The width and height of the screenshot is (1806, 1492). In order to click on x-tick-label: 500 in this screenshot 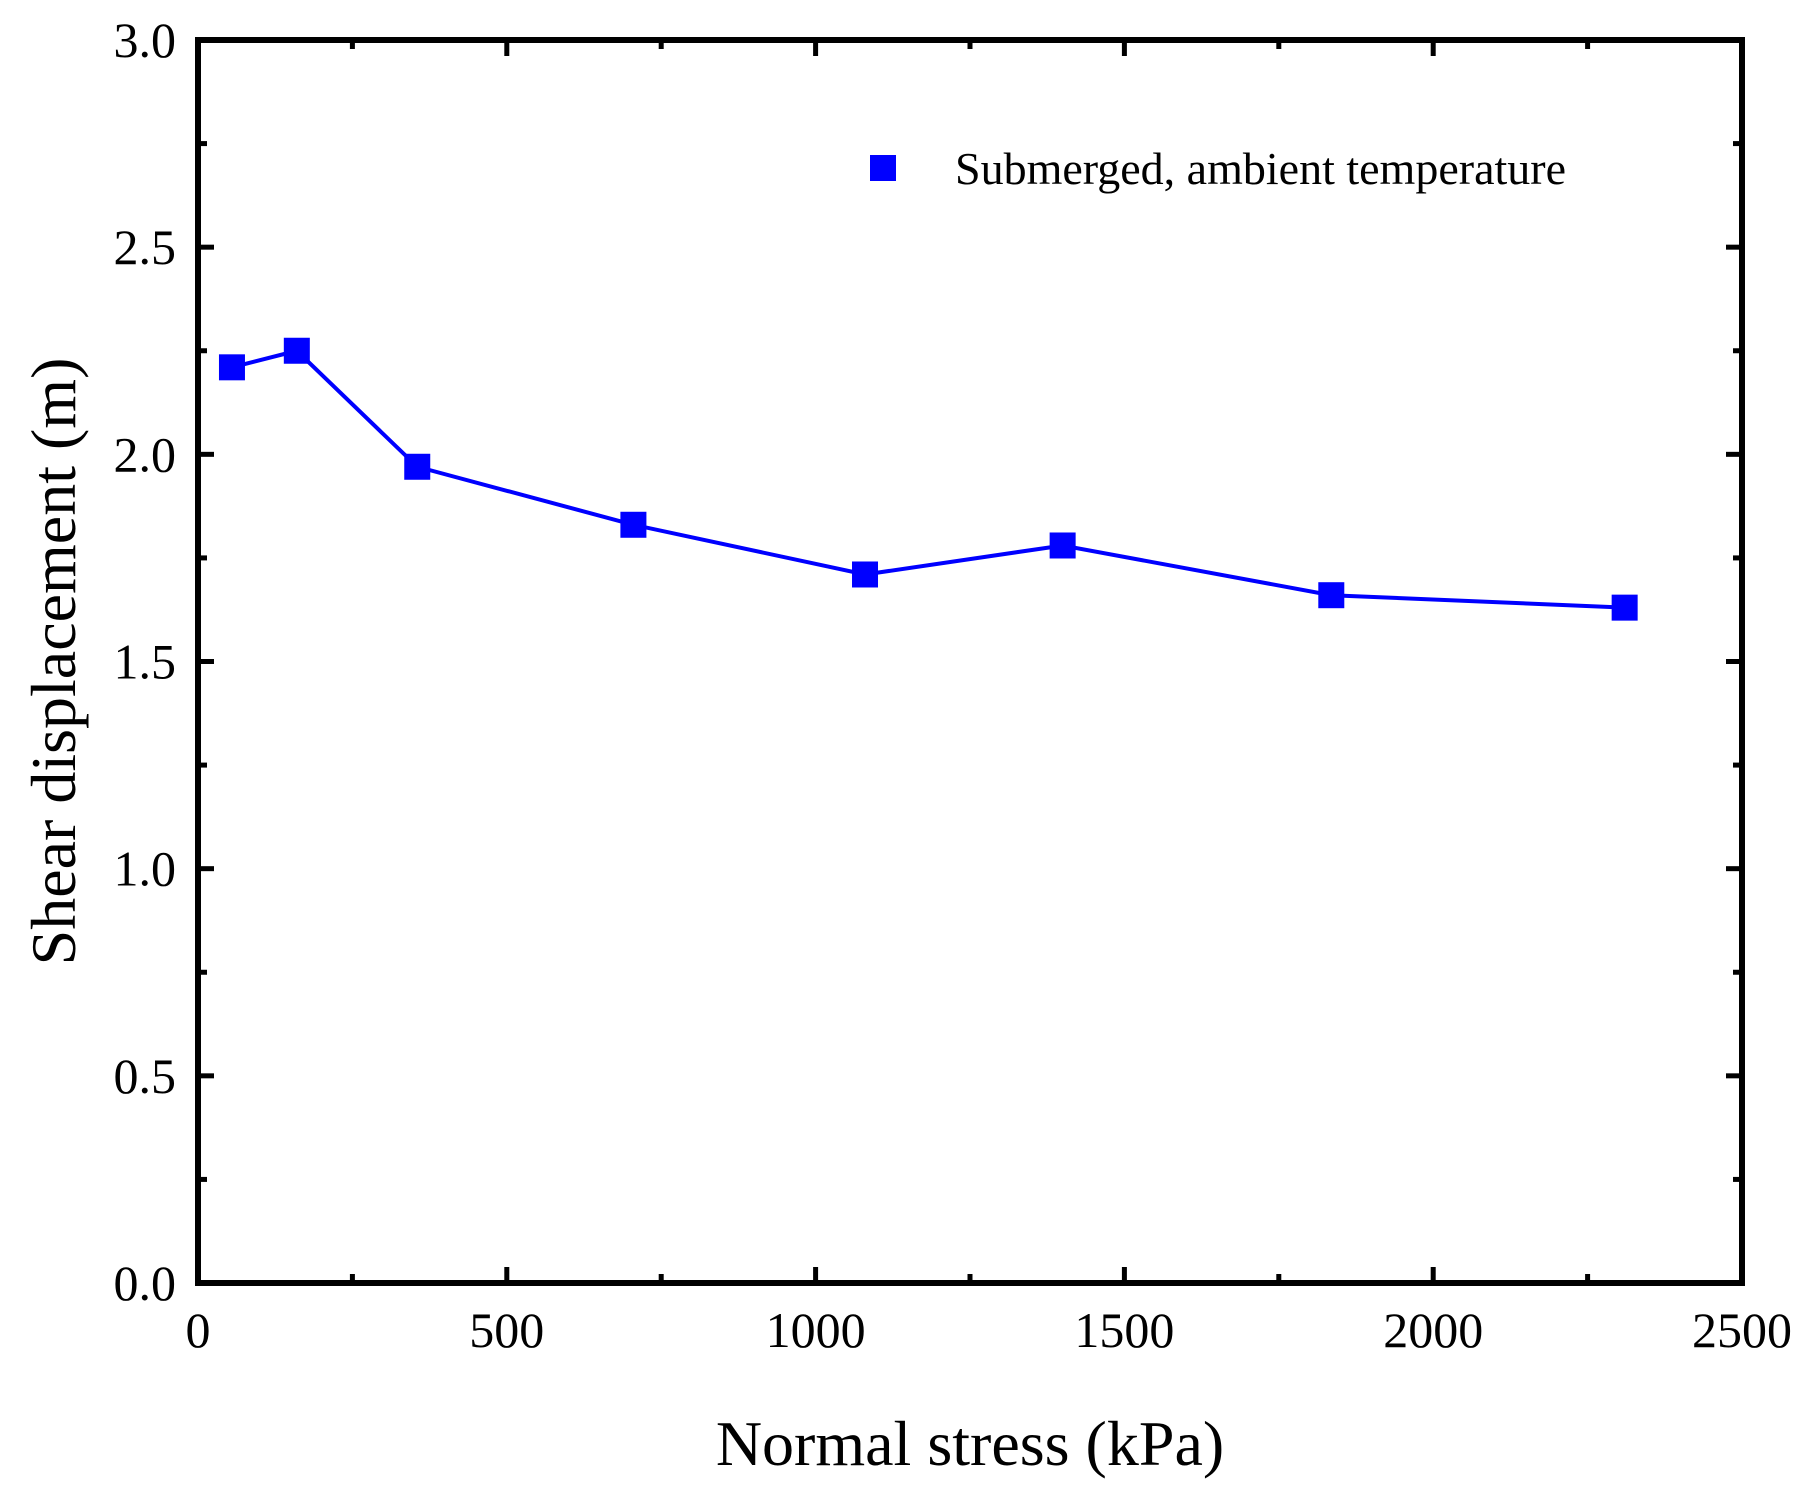, I will do `click(506, 1330)`.